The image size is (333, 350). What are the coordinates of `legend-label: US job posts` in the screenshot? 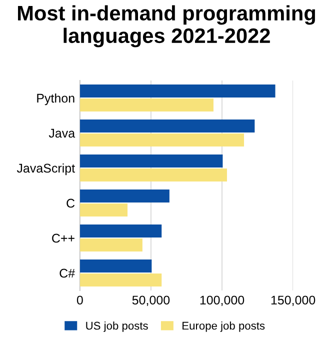 It's located at (117, 327).